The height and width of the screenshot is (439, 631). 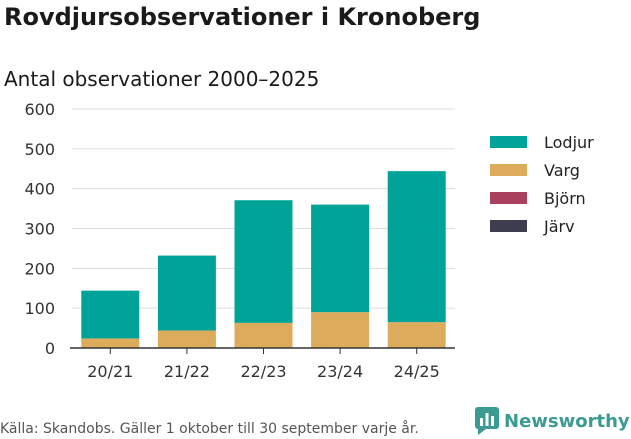 What do you see at coordinates (542, 198) in the screenshot?
I see `legend-item-bjorn: Björn` at bounding box center [542, 198].